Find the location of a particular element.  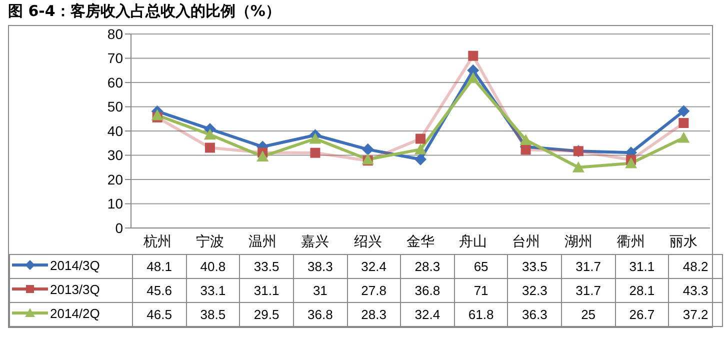

y-tick-label: 50 is located at coordinates (115, 106).